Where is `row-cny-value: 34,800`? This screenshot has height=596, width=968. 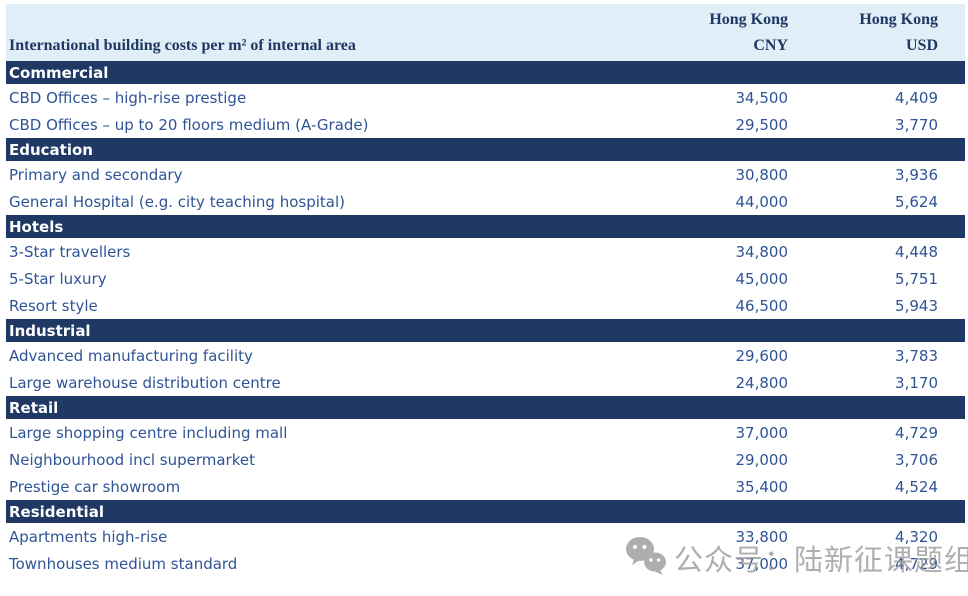 row-cny-value: 34,800 is located at coordinates (762, 251).